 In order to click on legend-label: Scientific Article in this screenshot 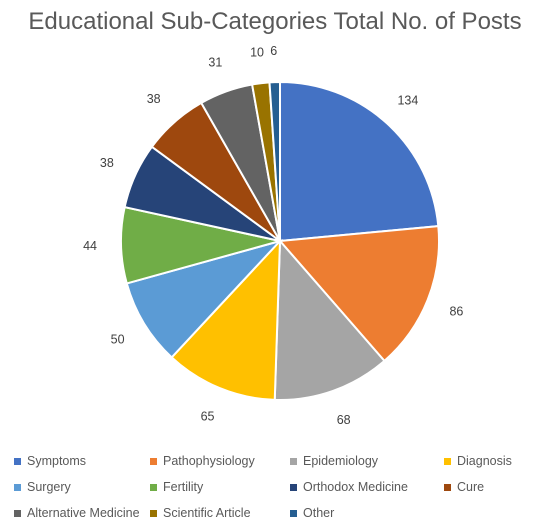, I will do `click(207, 513)`.